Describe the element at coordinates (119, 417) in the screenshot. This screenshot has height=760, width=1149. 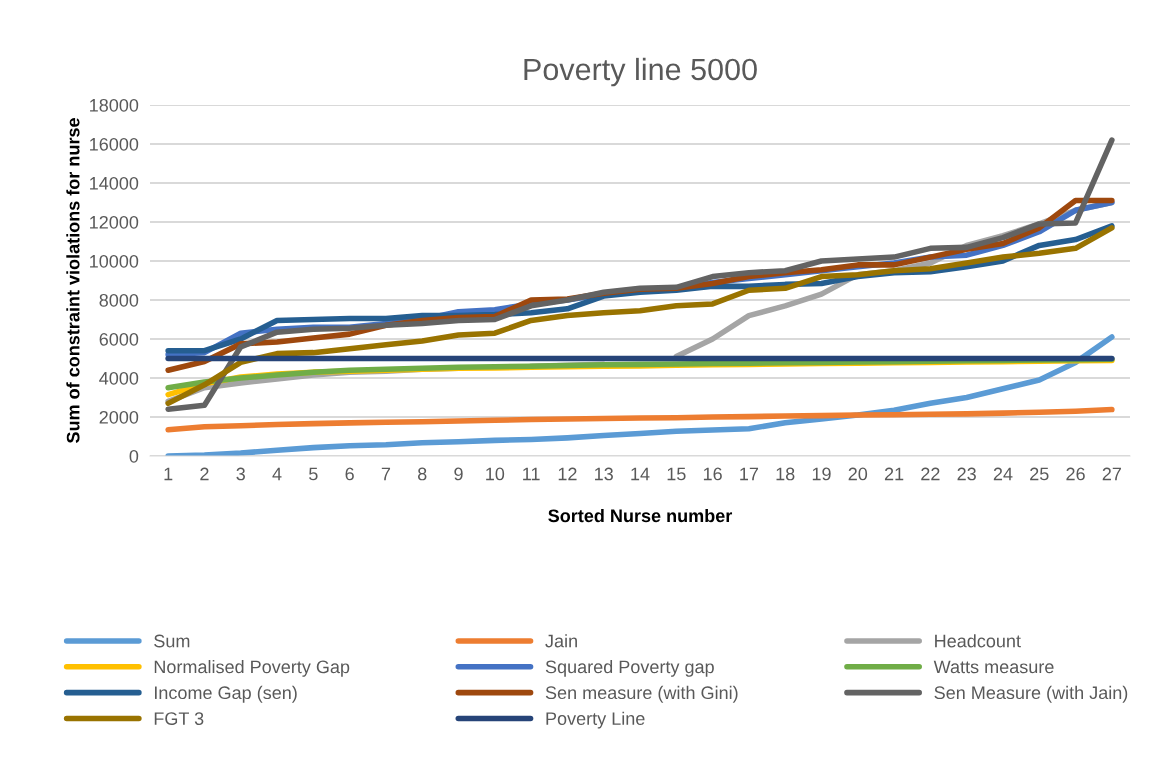
I see `y-tick-label: 2000` at that location.